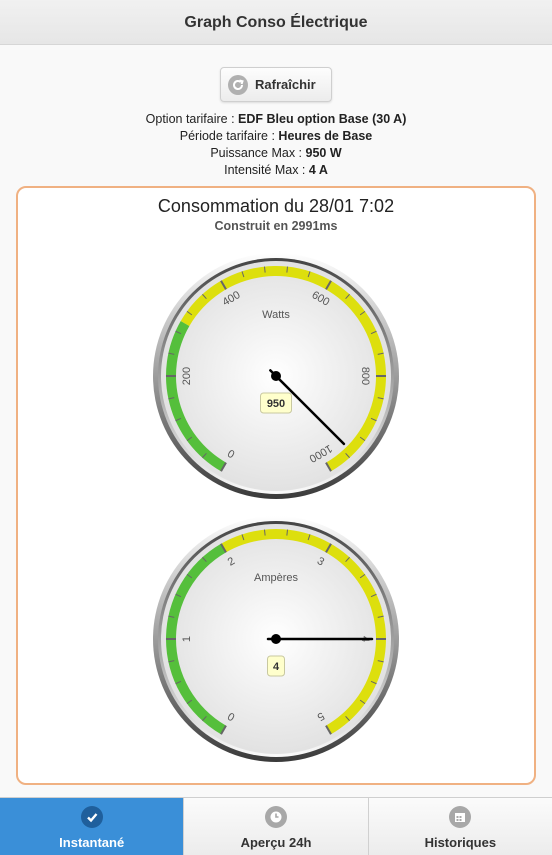  What do you see at coordinates (231, 561) in the screenshot?
I see `gauge-tick-label: 2` at bounding box center [231, 561].